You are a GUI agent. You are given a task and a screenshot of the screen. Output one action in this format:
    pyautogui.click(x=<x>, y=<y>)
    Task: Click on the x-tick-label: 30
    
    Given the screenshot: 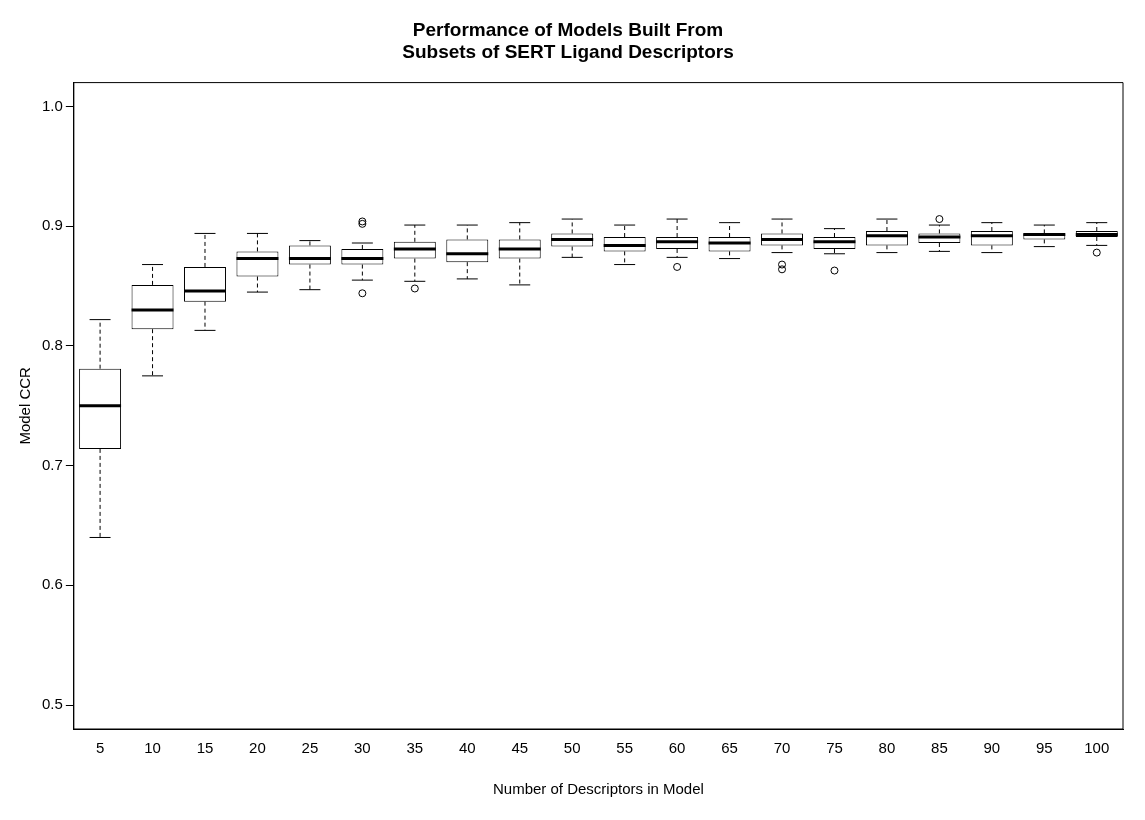 What is the action you would take?
    pyautogui.click(x=362, y=748)
    